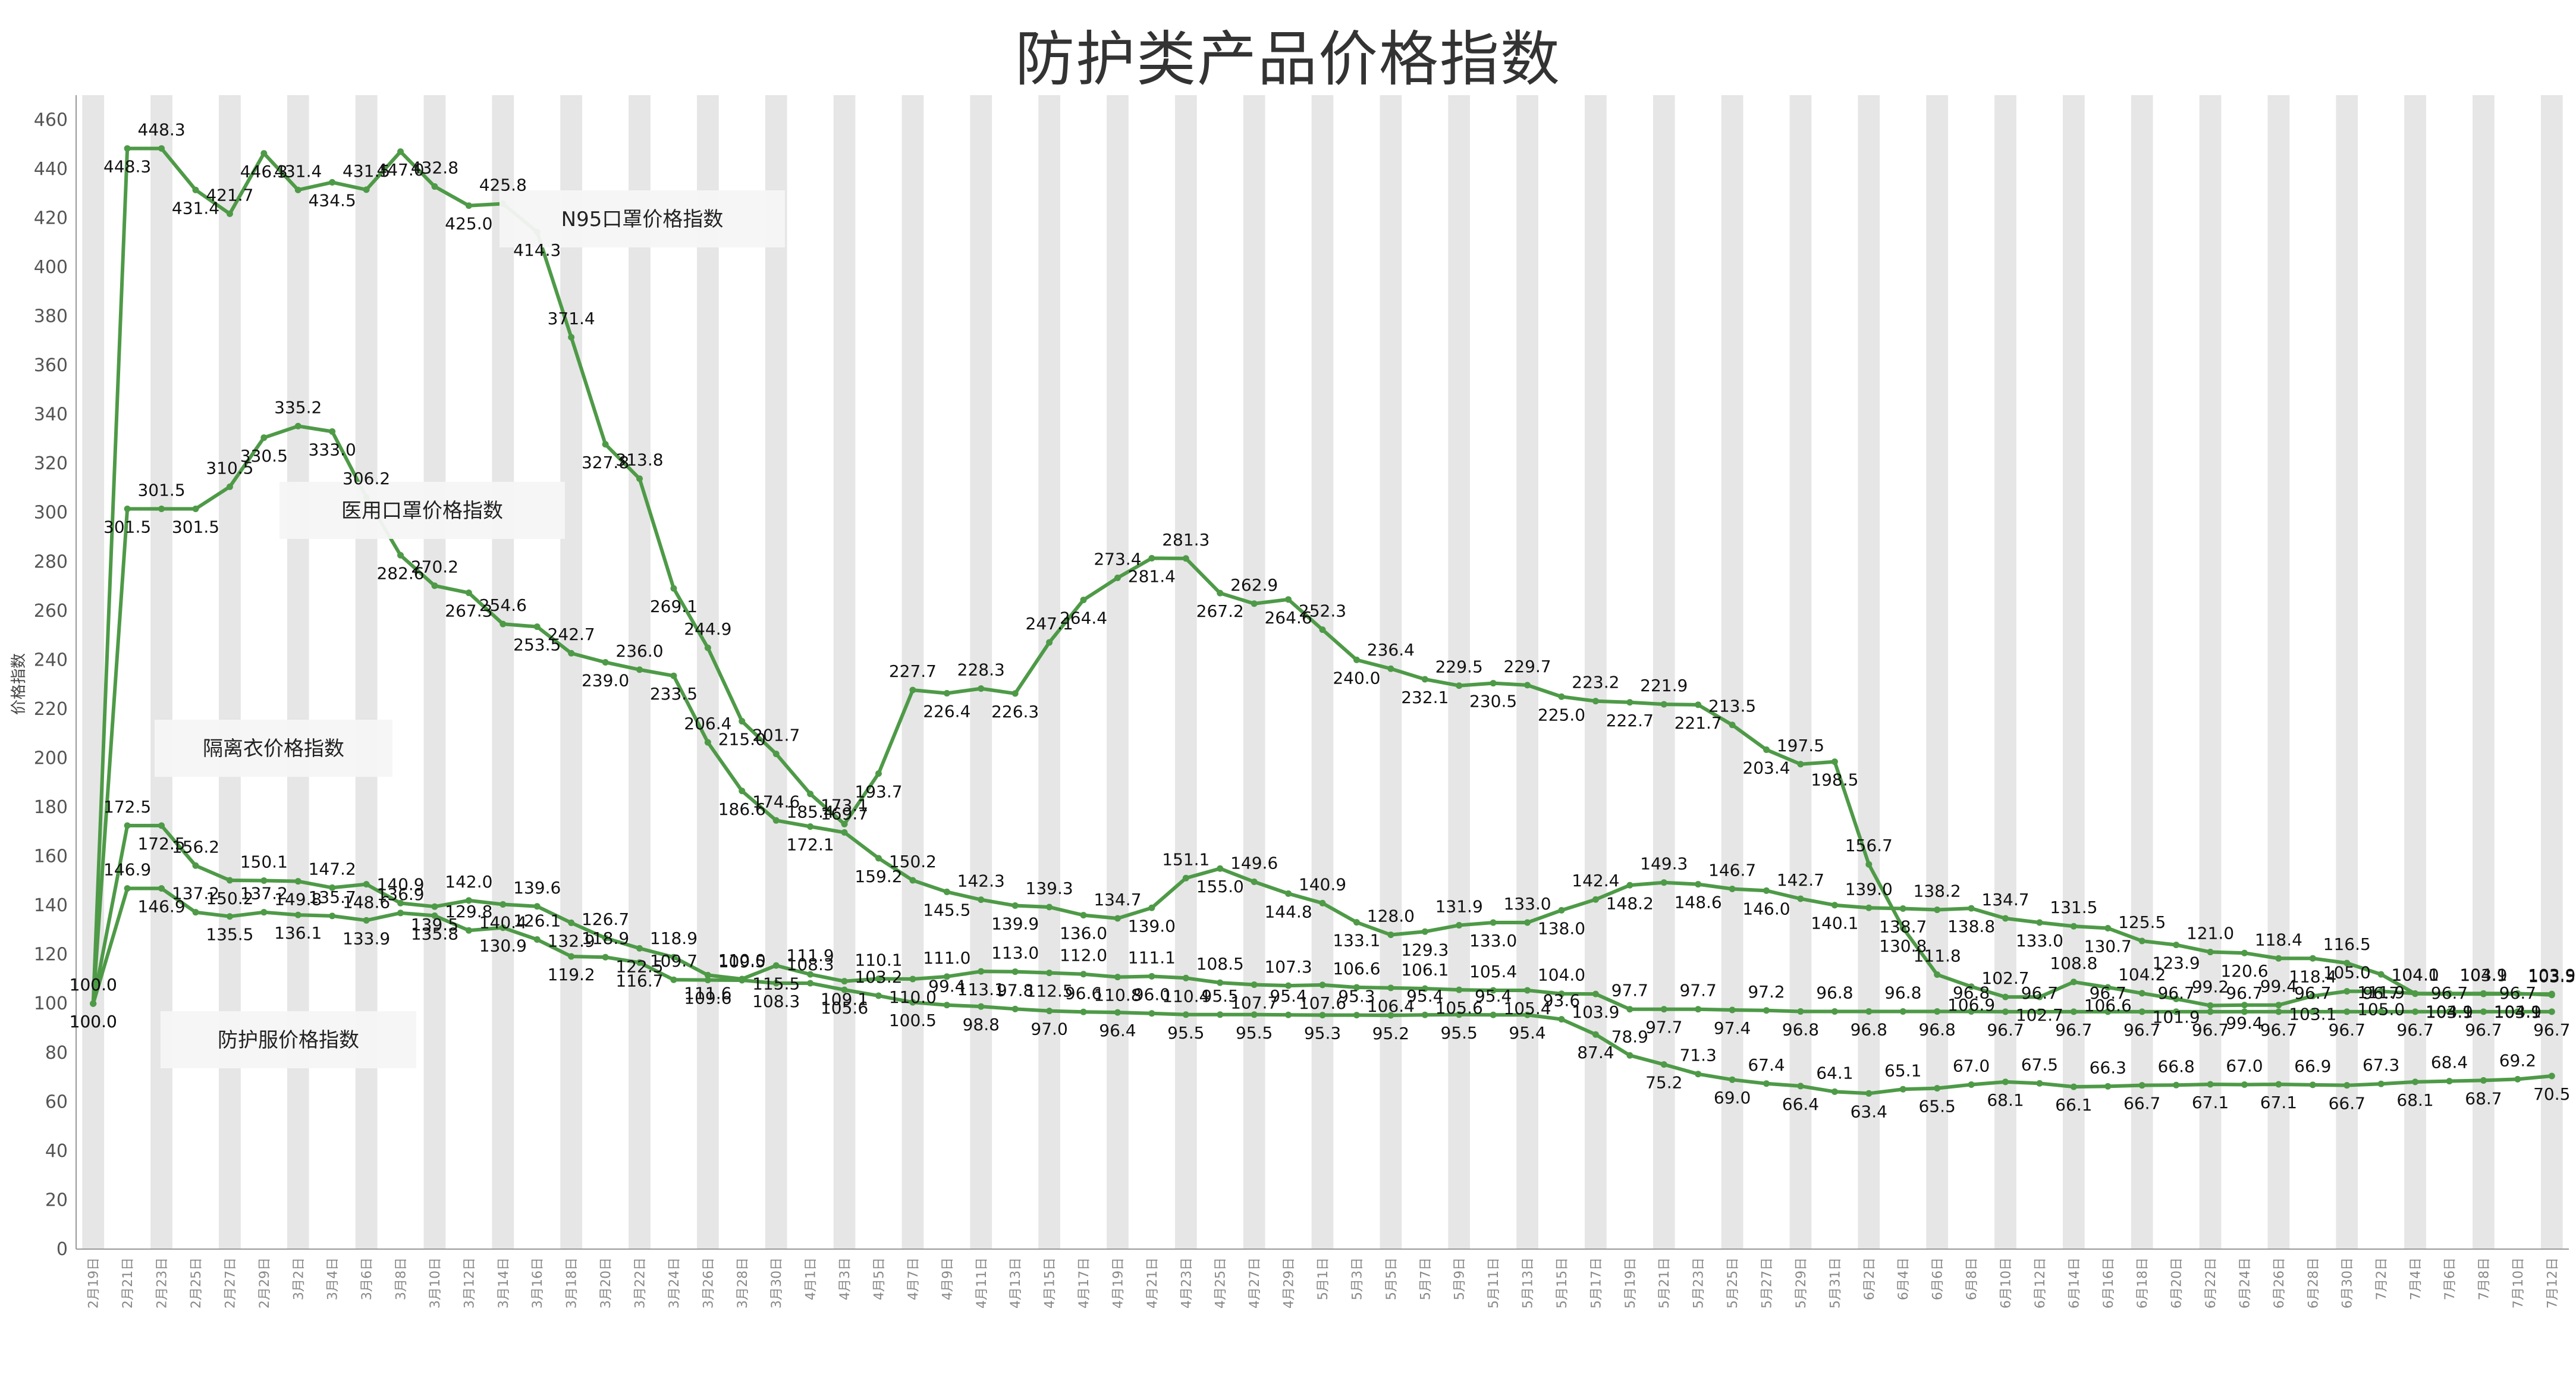 The width and height of the screenshot is (2576, 1374). I want to click on x-tick-label: 3月8日, so click(401, 1278).